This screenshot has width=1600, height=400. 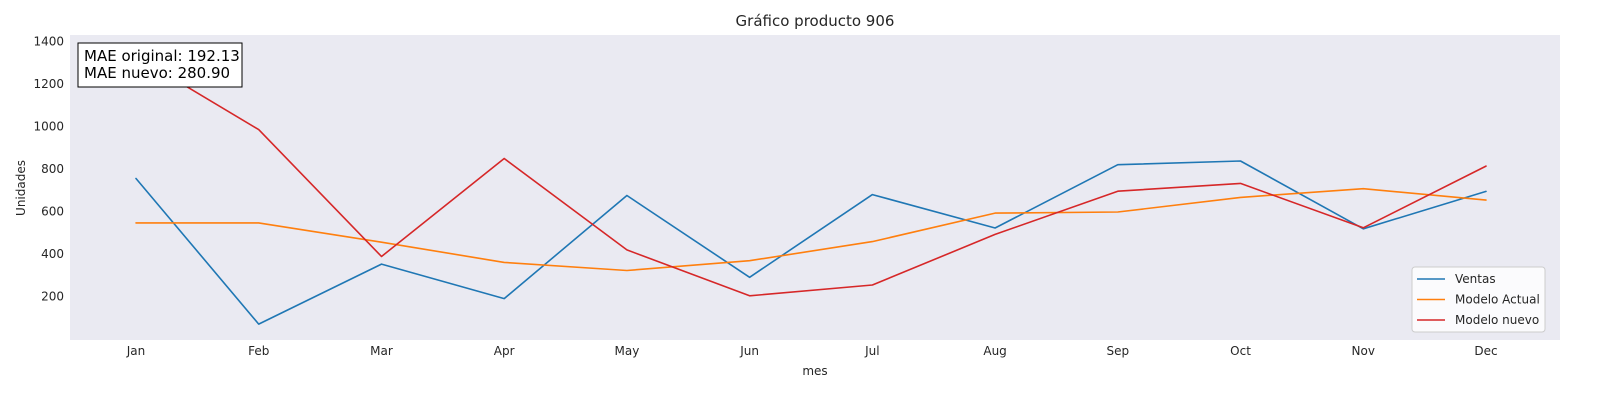 I want to click on x-tick-label-may: May, so click(x=627, y=351).